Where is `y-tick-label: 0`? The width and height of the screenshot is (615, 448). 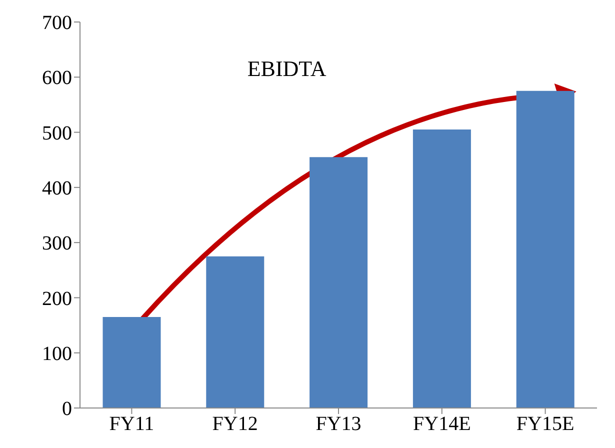
y-tick-label: 0 is located at coordinates (67, 409).